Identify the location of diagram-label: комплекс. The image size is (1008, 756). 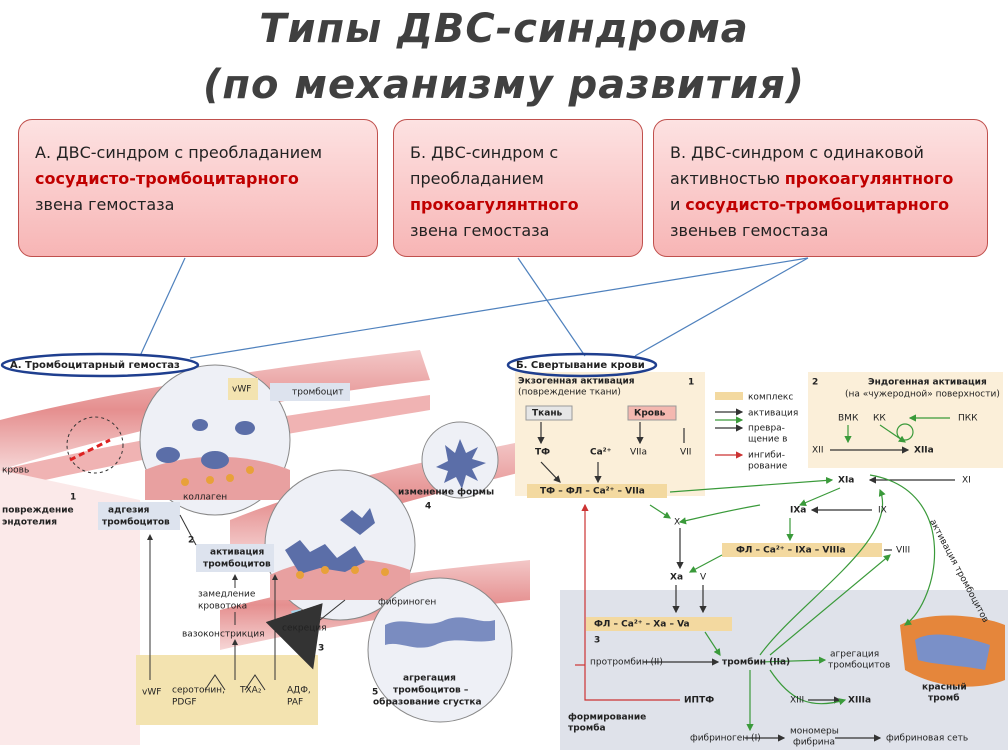
(770, 398).